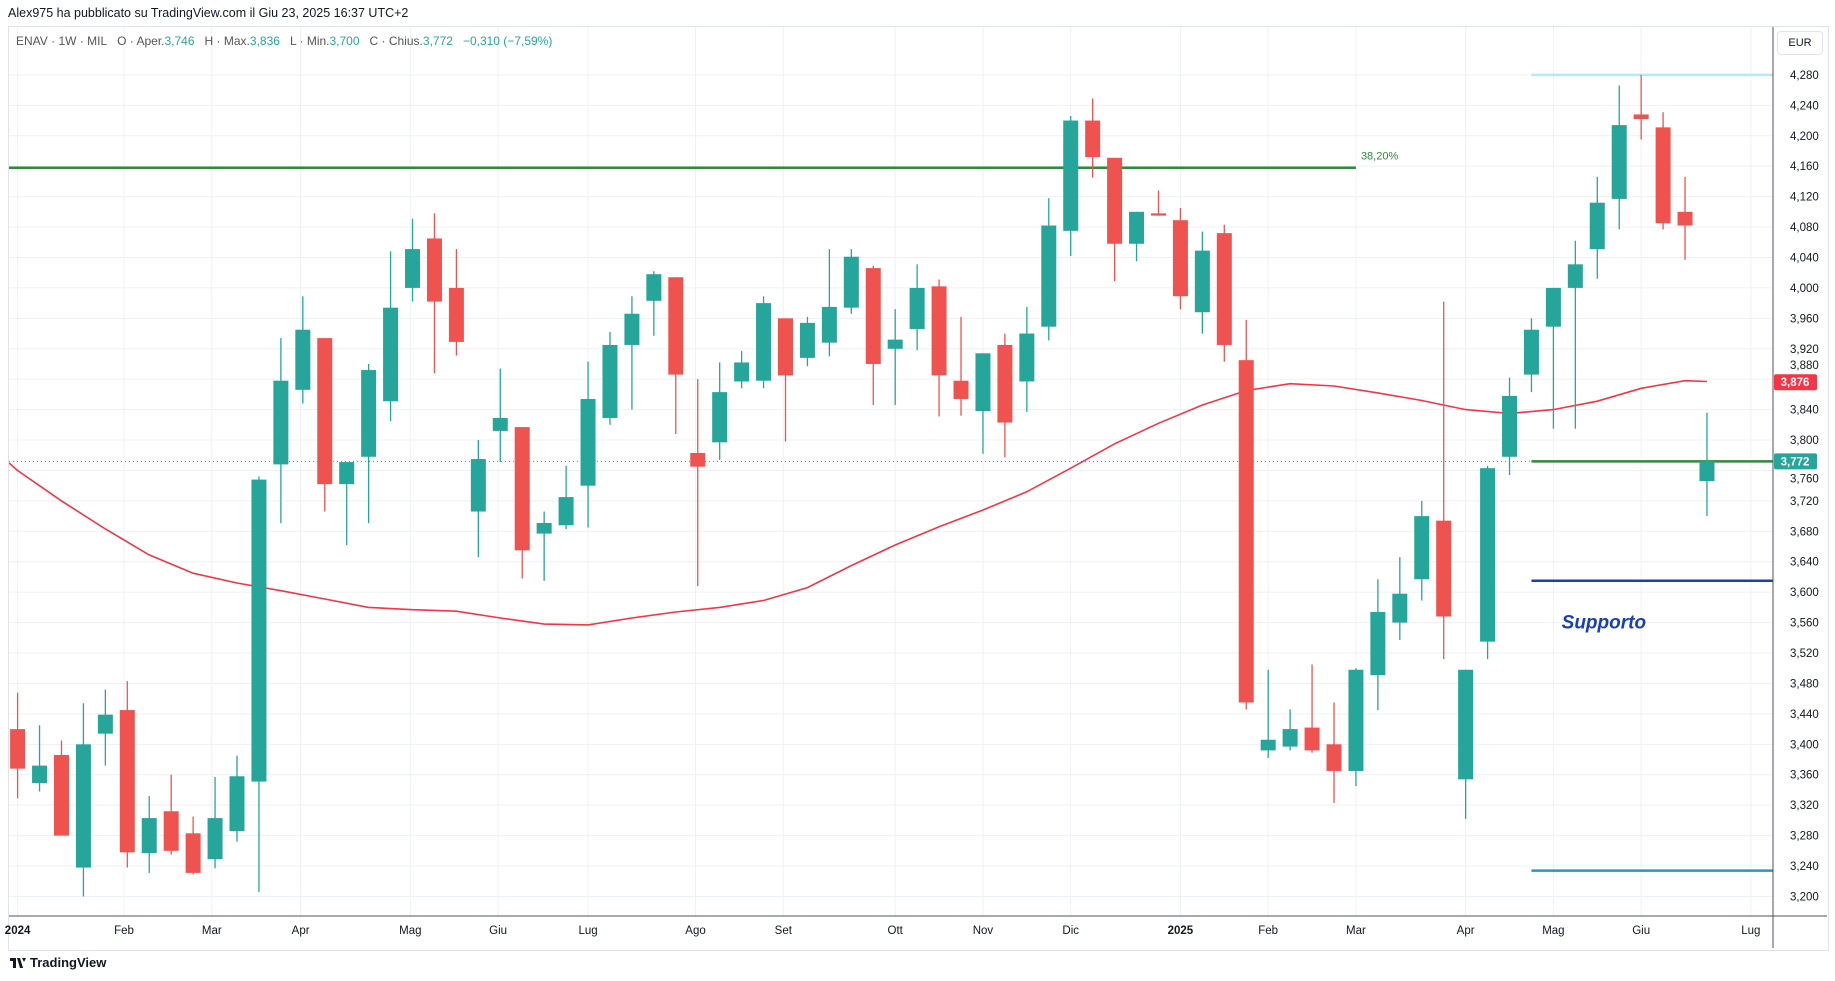 This screenshot has width=1835, height=981. Describe the element at coordinates (1804, 837) in the screenshot. I see `y-tick-label: 3,280` at that location.